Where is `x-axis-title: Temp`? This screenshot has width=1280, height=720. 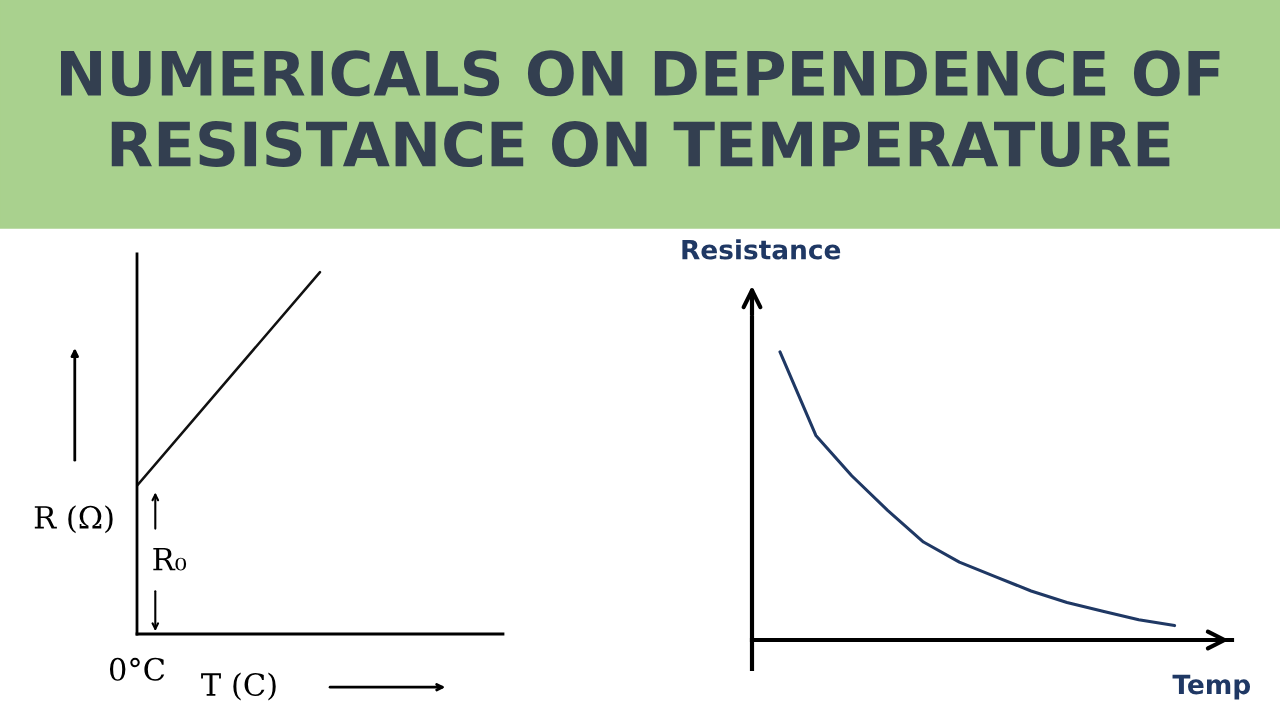 x-axis-title: Temp is located at coordinates (1211, 687).